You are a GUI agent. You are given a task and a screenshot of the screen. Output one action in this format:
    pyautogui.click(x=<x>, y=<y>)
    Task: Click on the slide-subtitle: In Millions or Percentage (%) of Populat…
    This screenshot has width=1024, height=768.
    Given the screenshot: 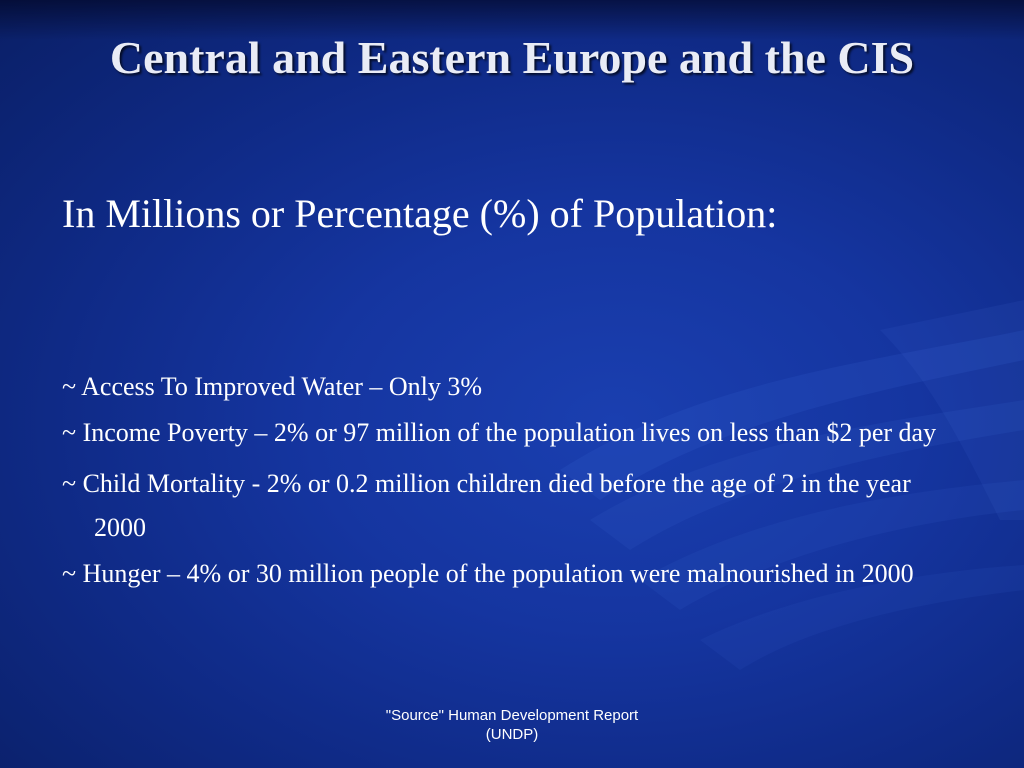 What is the action you would take?
    pyautogui.click(x=420, y=213)
    